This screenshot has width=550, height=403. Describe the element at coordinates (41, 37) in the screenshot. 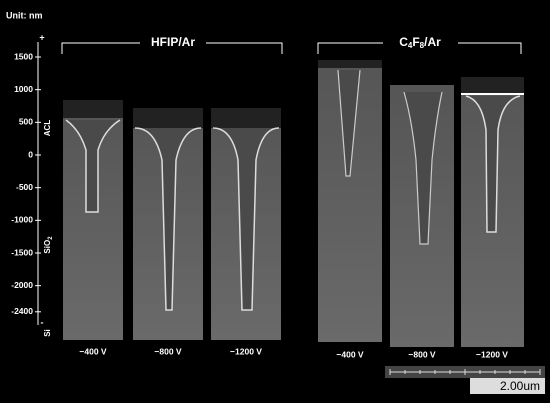

I see `axis-plus: +` at that location.